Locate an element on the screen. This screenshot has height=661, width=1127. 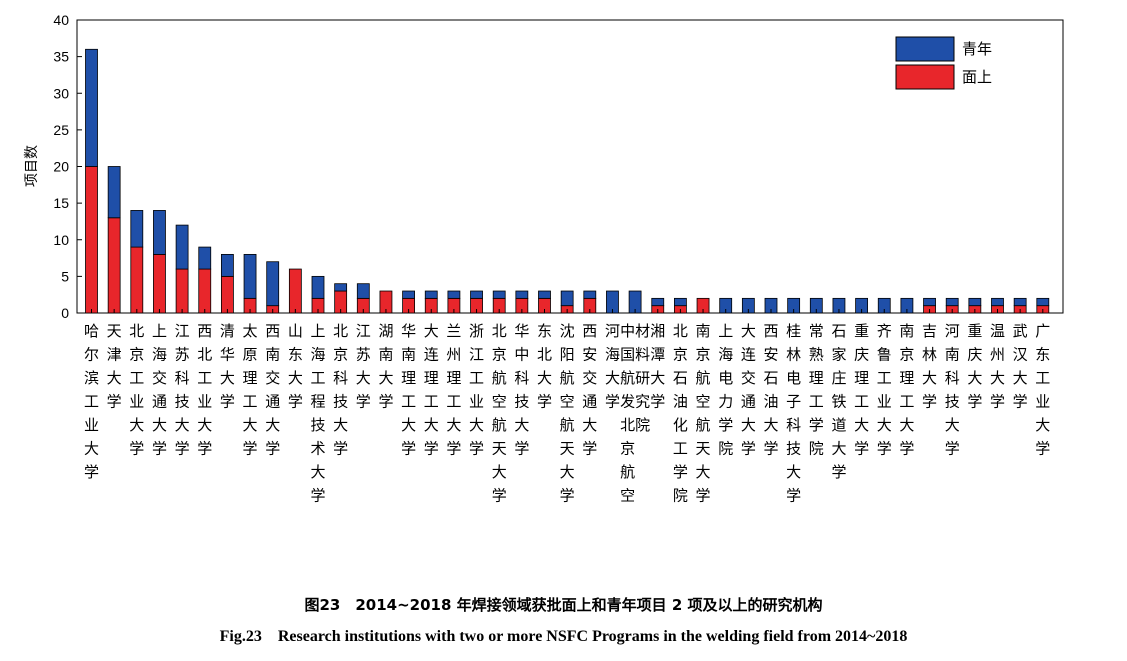
x-category-label: 上海工程技术大学 is located at coordinates (317, 413).